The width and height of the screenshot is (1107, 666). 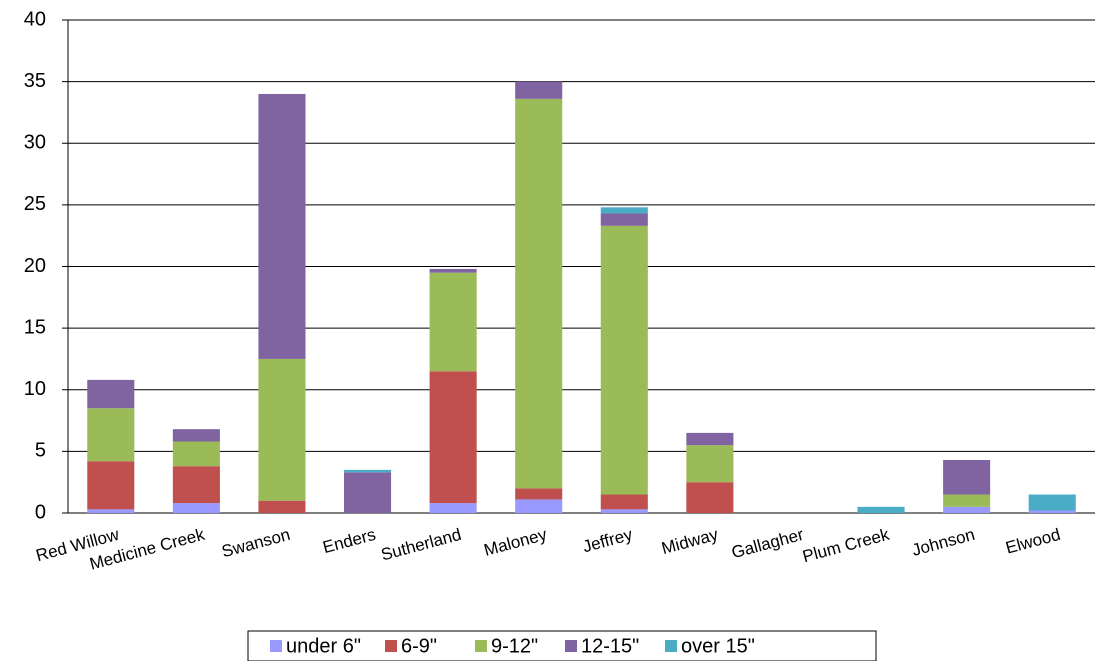 I want to click on y-tick-label: 5, so click(x=40, y=451).